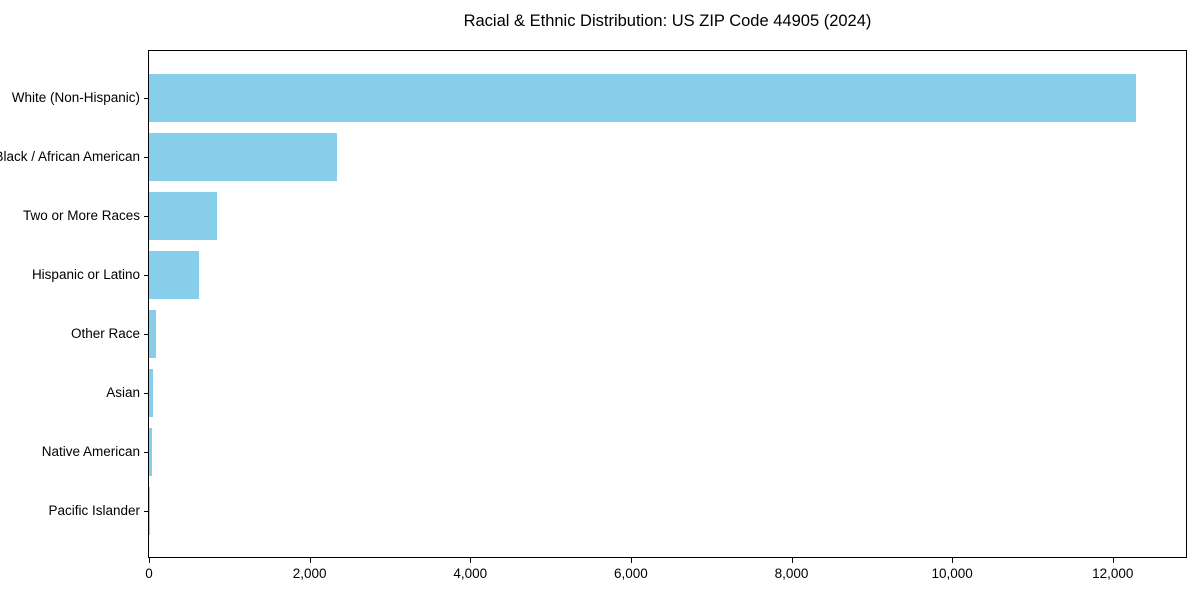 This screenshot has height=600, width=1200. Describe the element at coordinates (70, 156) in the screenshot. I see `y-tick-label-black-african-american: Black / African American` at that location.